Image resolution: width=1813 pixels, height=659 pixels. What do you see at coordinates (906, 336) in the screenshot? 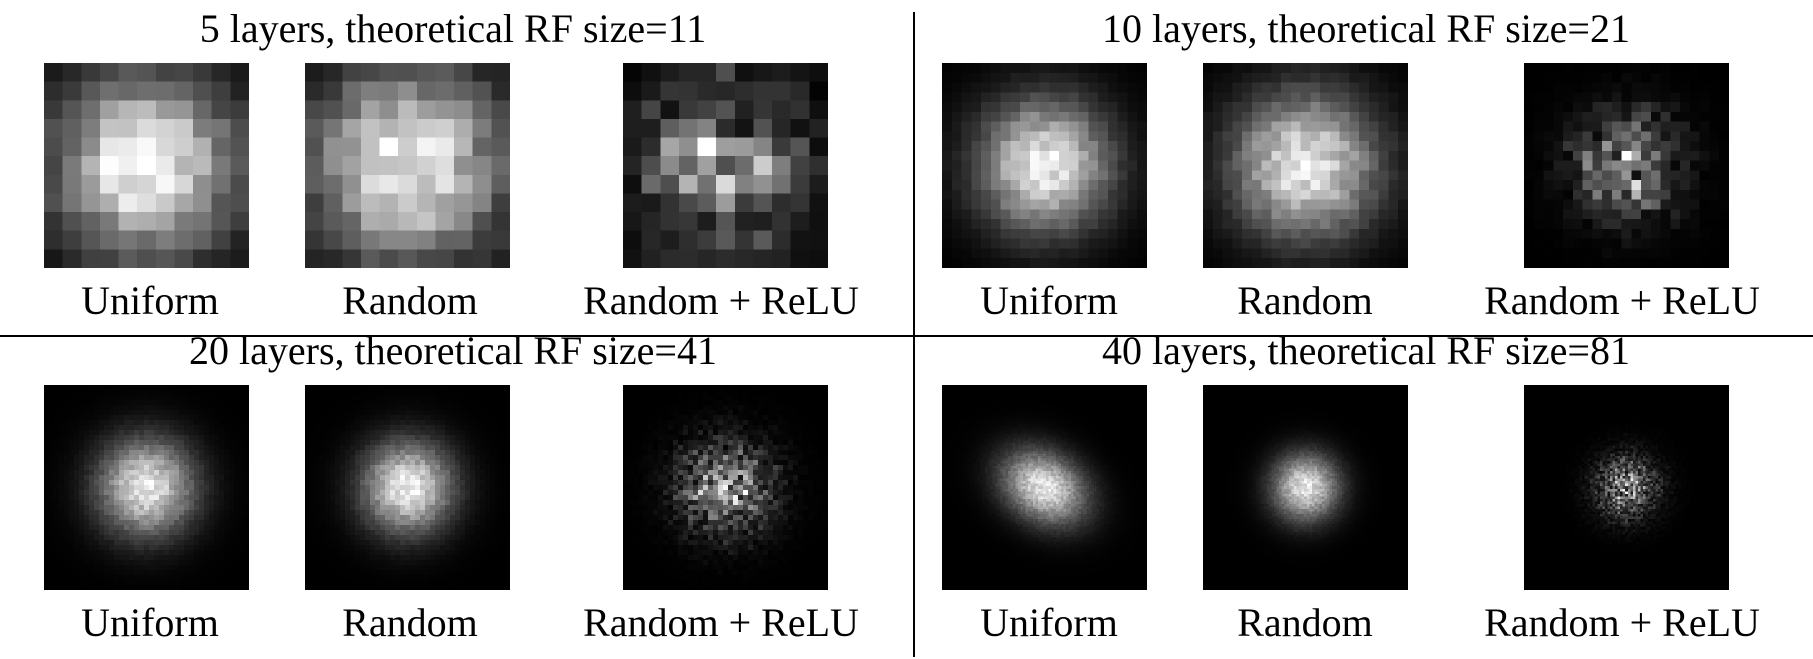
I see `horizontal-divider` at bounding box center [906, 336].